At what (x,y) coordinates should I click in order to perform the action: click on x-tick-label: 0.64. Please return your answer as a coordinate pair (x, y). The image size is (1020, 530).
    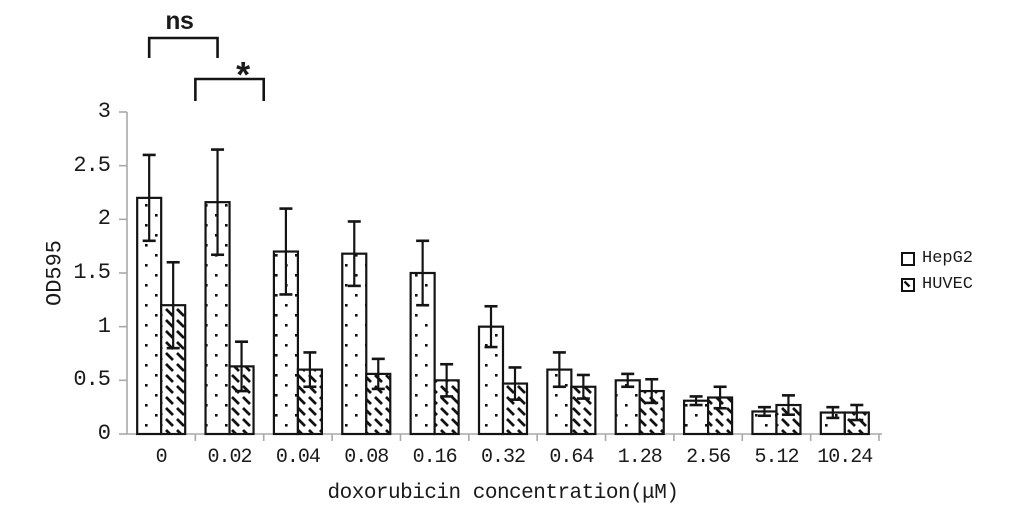
    Looking at the image, I should click on (571, 457).